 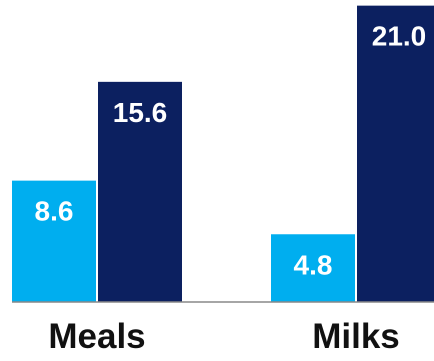 What do you see at coordinates (96, 336) in the screenshot?
I see `category-label-meals: Meals` at bounding box center [96, 336].